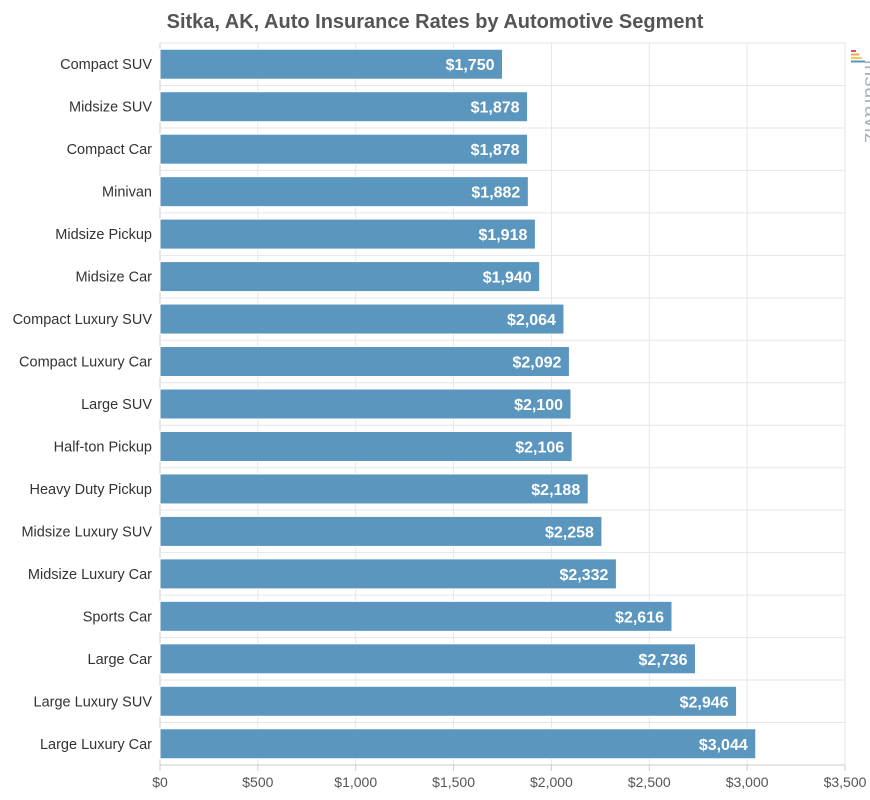  I want to click on bar-value-label: $2,332, so click(583, 575).